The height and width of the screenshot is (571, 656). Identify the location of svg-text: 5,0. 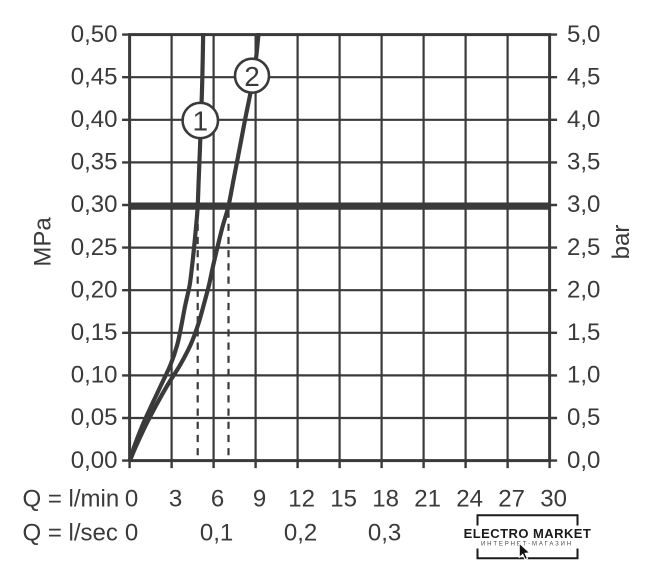
(583, 34).